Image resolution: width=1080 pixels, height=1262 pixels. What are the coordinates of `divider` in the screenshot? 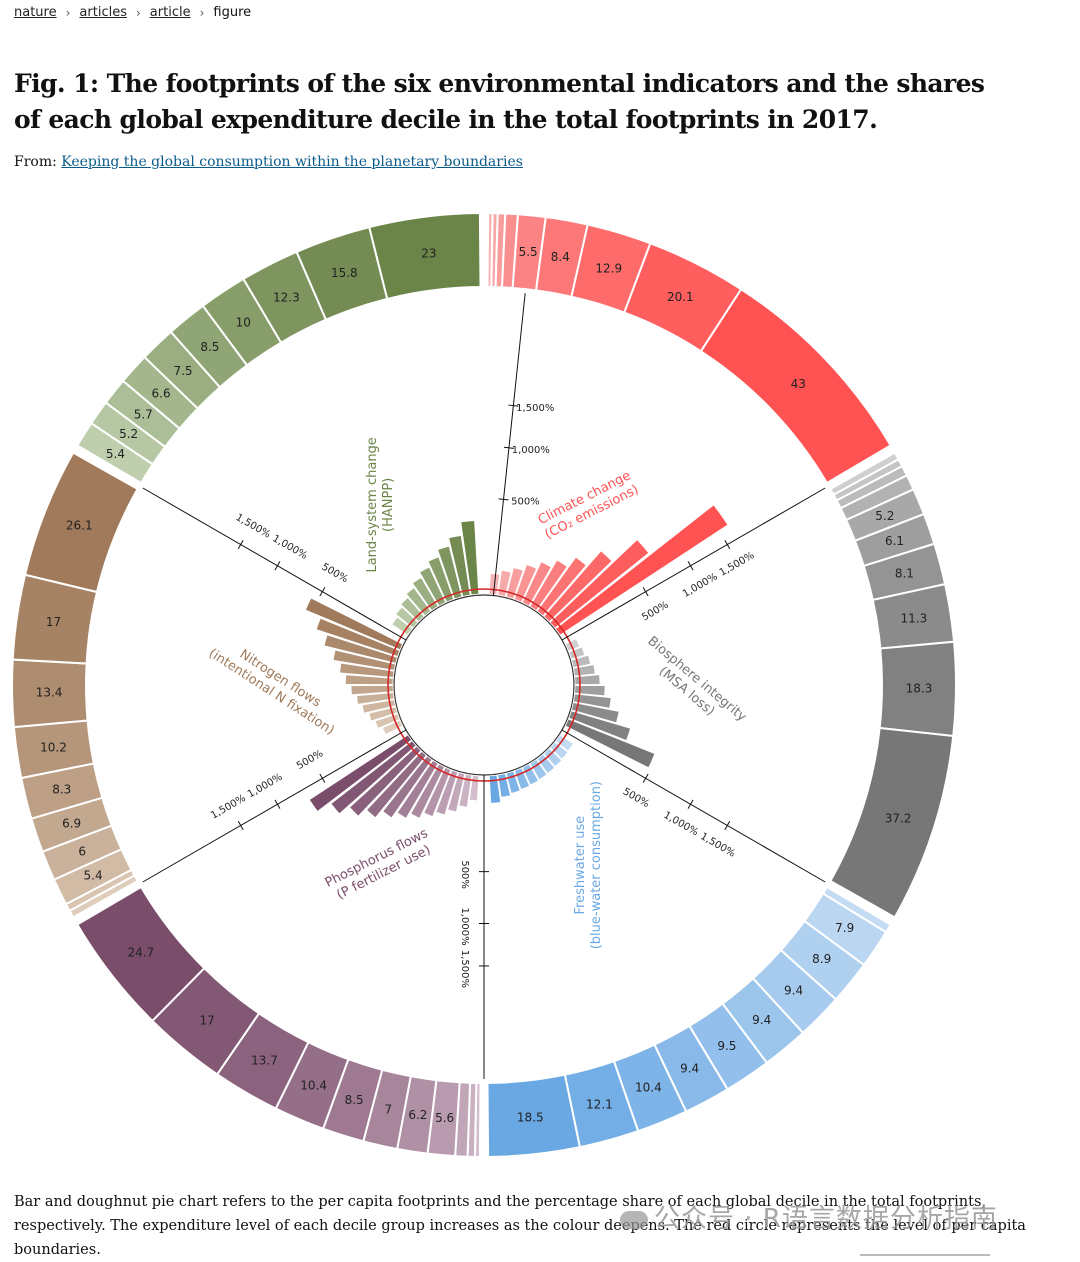 It's located at (925, 1255).